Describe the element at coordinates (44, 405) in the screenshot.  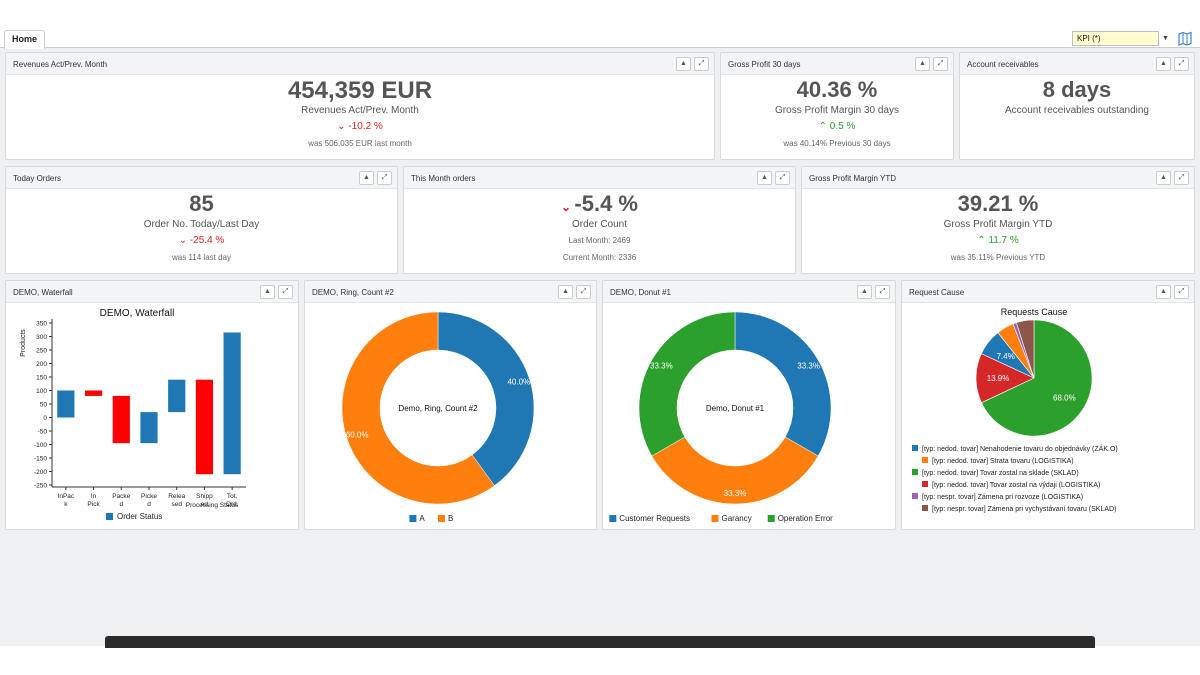
I see `y-tick-label: 50` at that location.